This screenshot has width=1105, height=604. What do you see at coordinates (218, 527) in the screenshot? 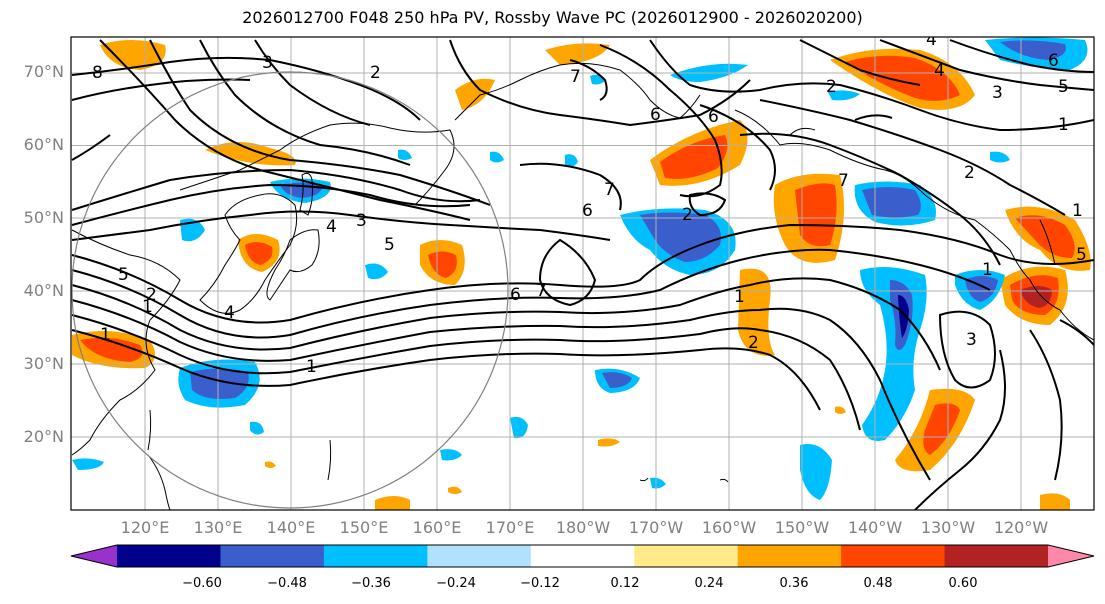
I see `lon-label-130e: 130°E` at bounding box center [218, 527].